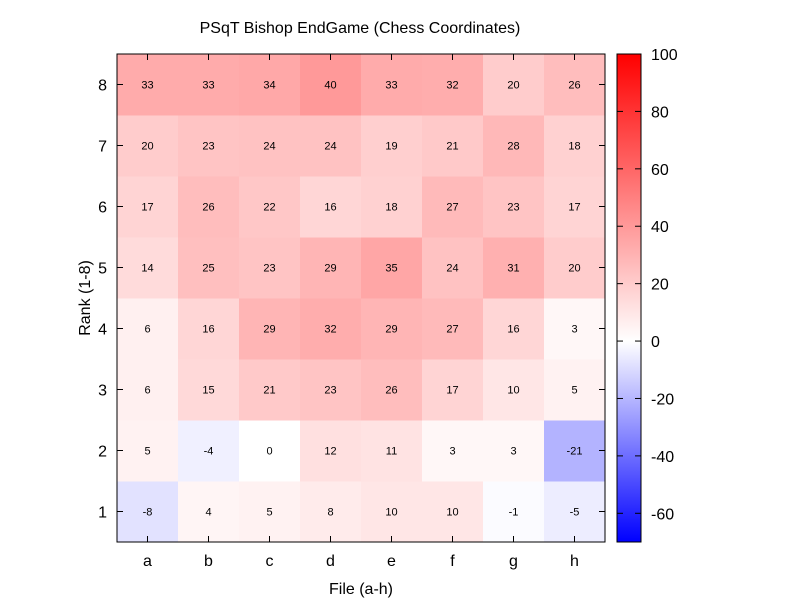  Describe the element at coordinates (575, 268) in the screenshot. I see `heatmap-cell-h5` at that location.